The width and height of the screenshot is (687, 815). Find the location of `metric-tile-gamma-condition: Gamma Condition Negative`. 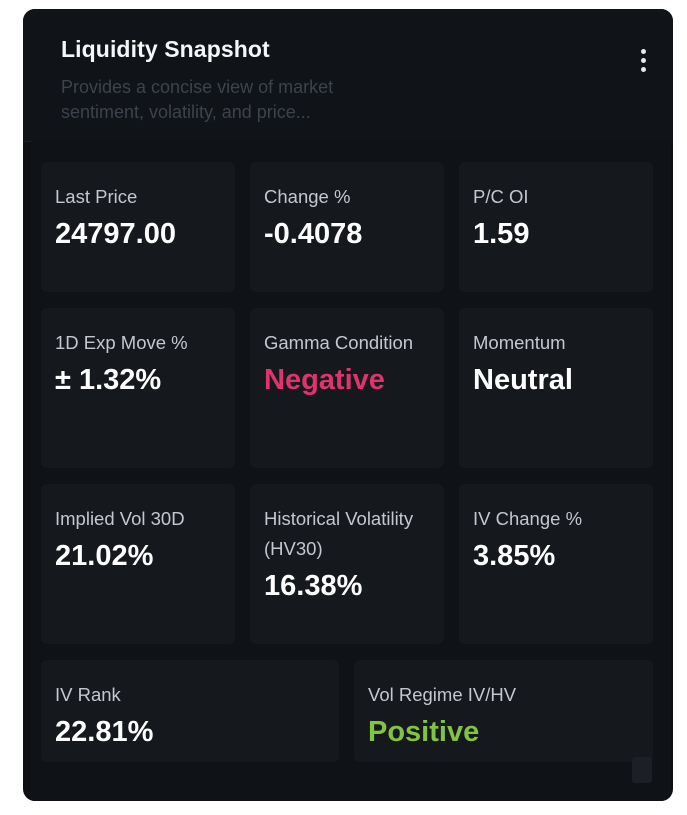

metric-tile-gamma-condition: Gamma Condition Negative is located at coordinates (347, 388).